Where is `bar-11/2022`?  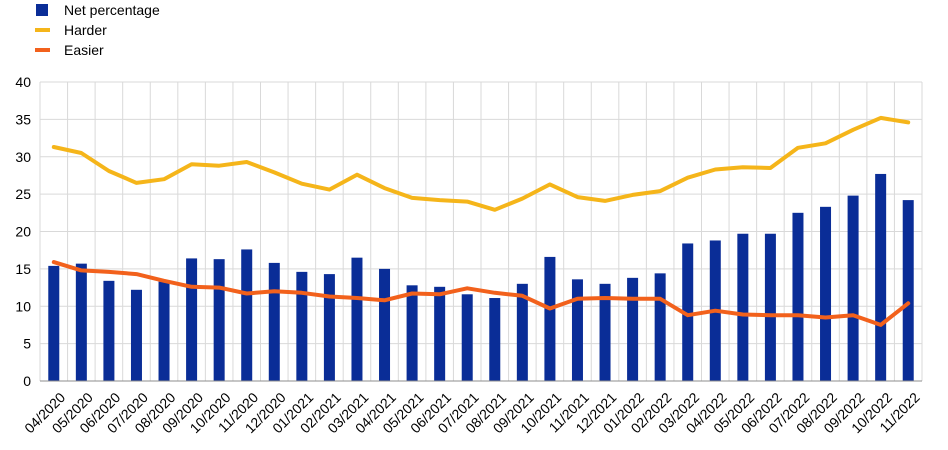 bar-11/2022 is located at coordinates (908, 290).